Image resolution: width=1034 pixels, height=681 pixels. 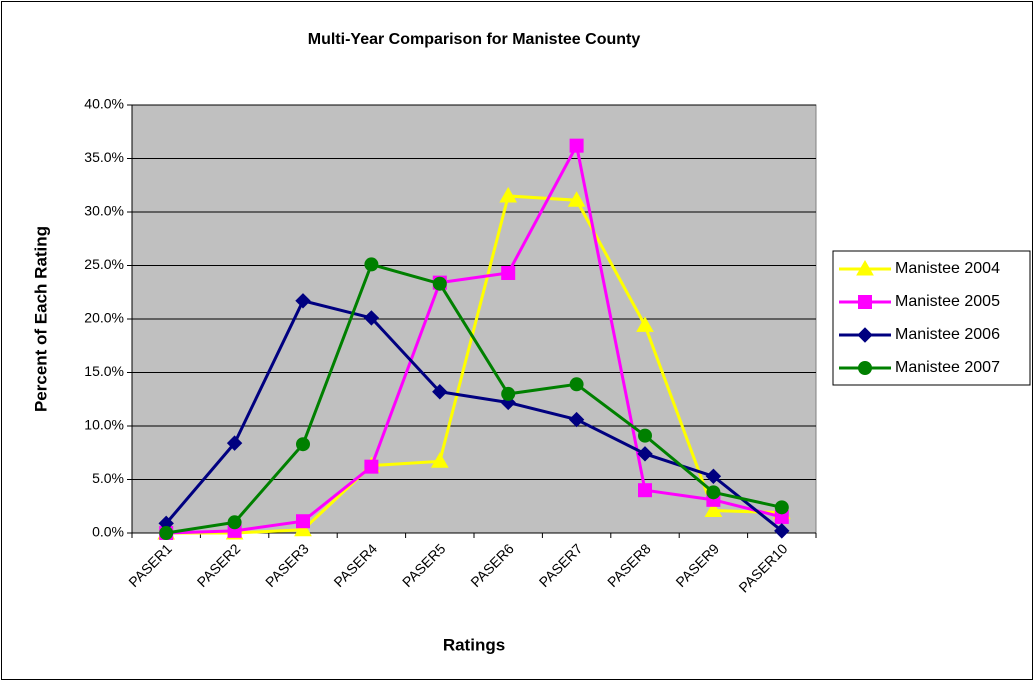 I want to click on y-tick-label: 15.0%, so click(x=104, y=371).